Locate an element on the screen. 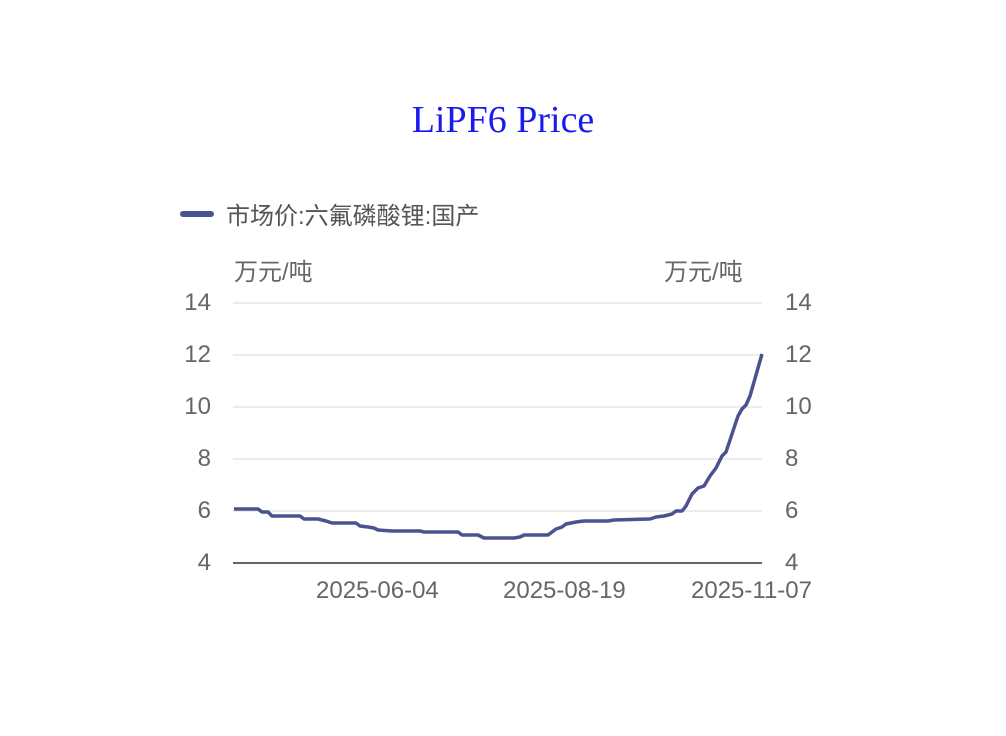  x-tick: 2025-06-04 is located at coordinates (377, 590).